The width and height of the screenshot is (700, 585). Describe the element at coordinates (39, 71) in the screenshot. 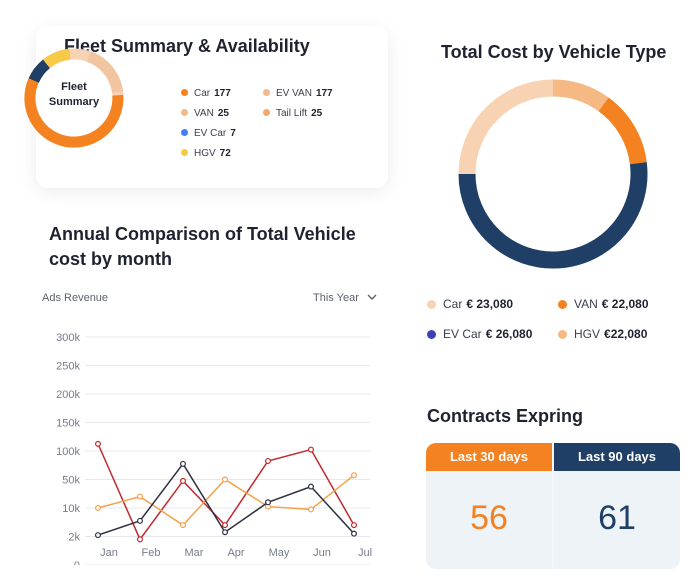

I see `fleet-segment-navy` at that location.